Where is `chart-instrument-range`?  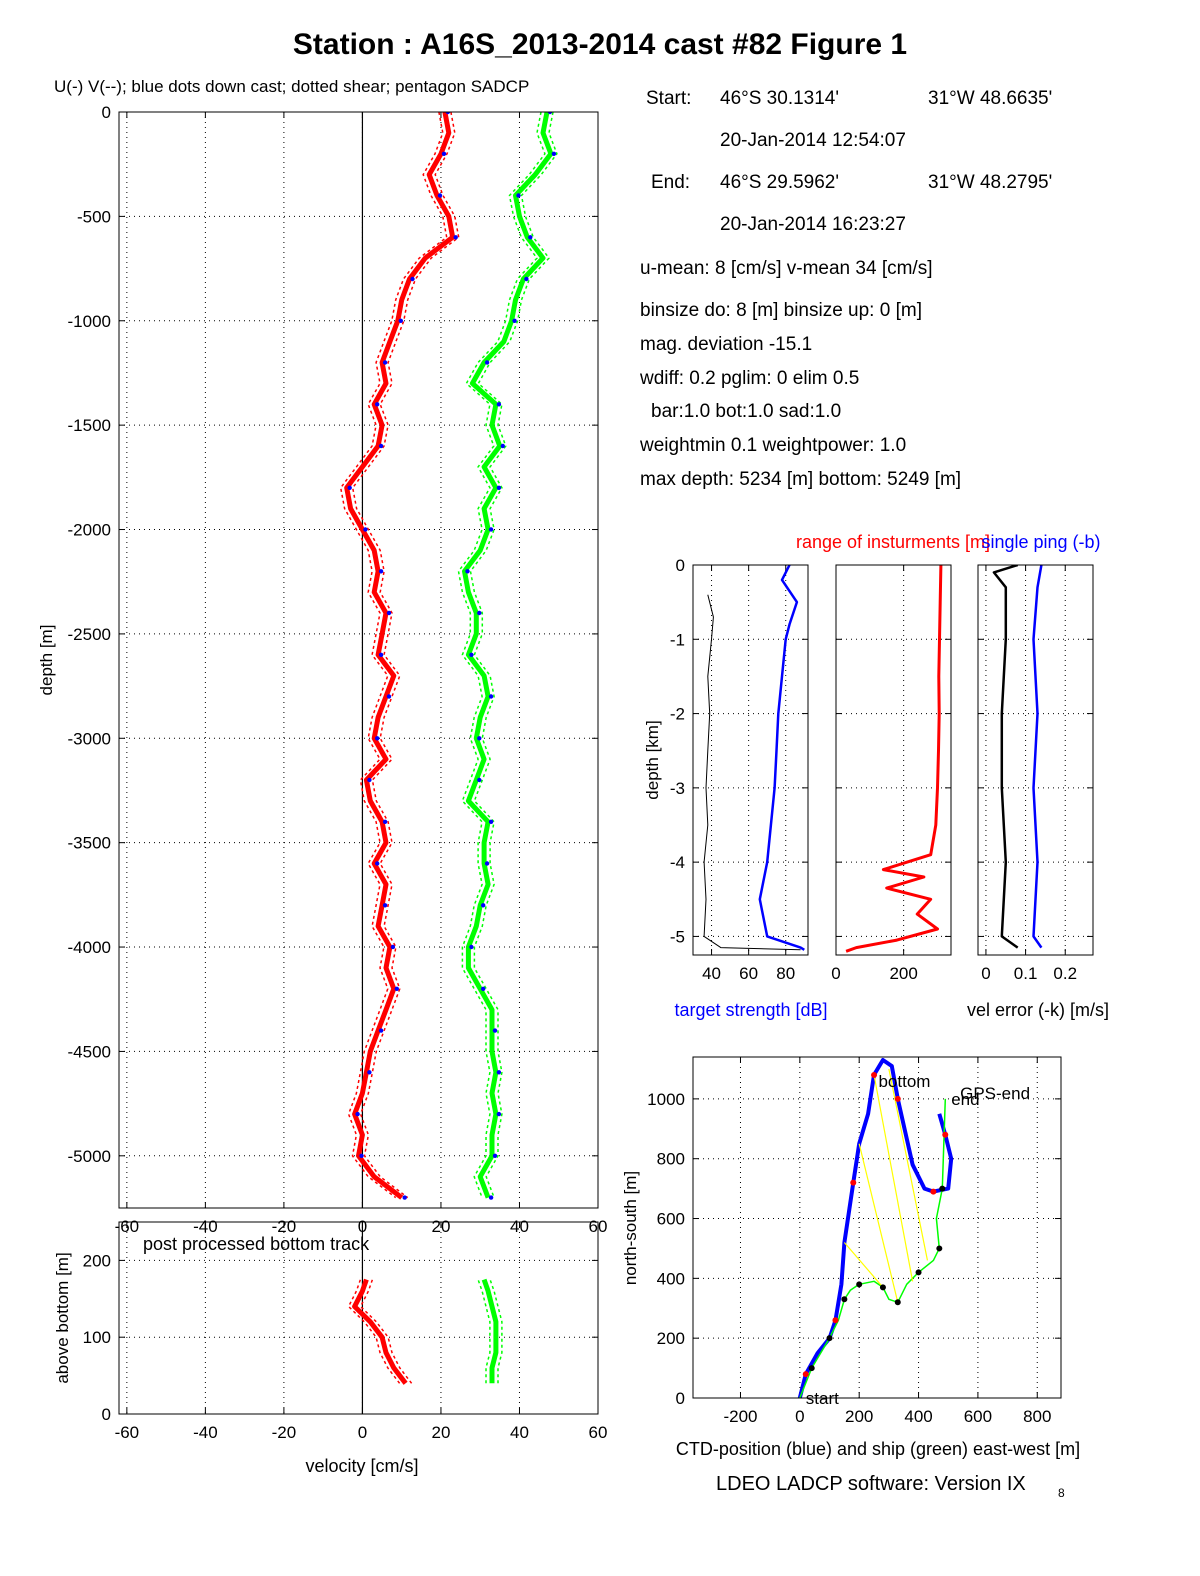
chart-instrument-range is located at coordinates (893, 760).